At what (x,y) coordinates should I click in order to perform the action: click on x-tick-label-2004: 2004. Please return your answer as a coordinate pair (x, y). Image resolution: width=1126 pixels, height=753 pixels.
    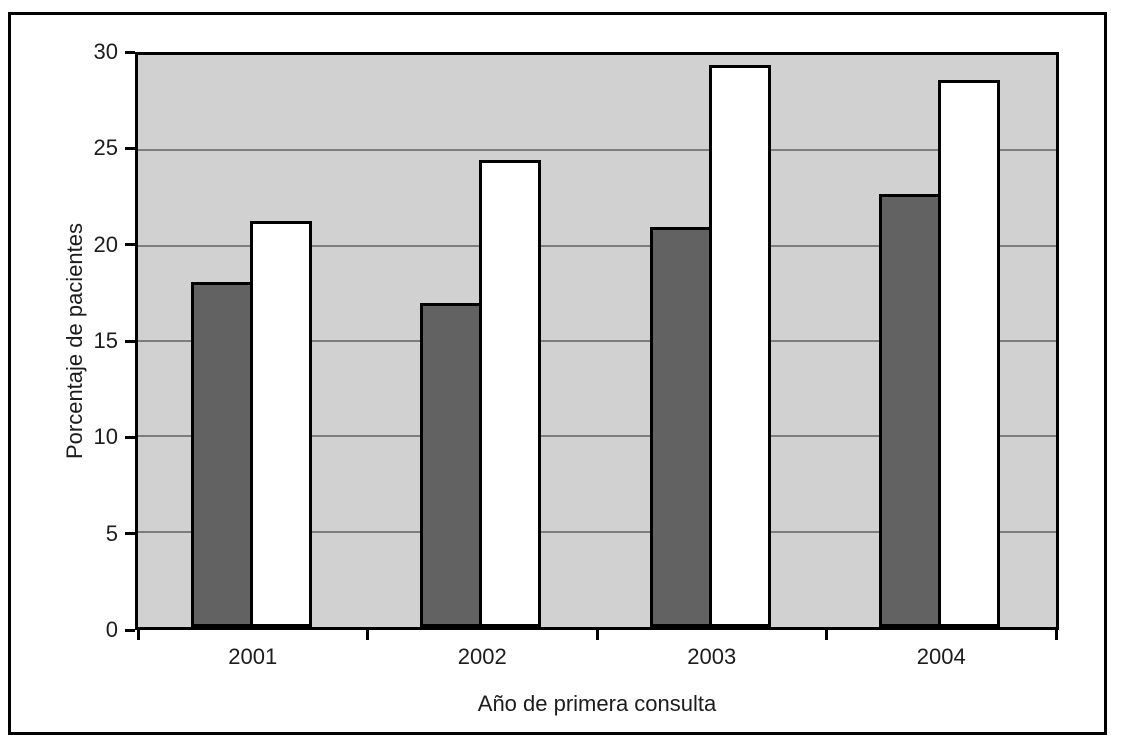
    Looking at the image, I should click on (941, 656).